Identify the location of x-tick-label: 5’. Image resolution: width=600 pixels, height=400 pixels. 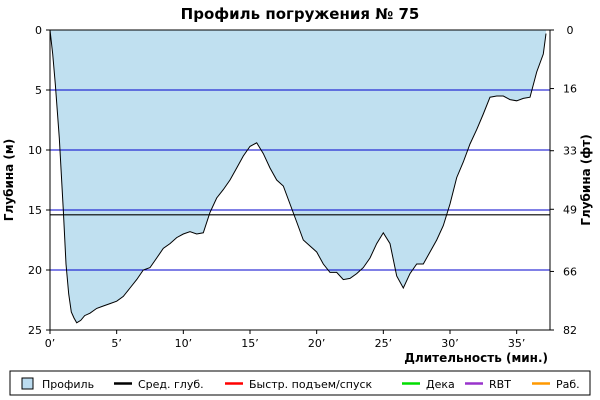
(116, 343).